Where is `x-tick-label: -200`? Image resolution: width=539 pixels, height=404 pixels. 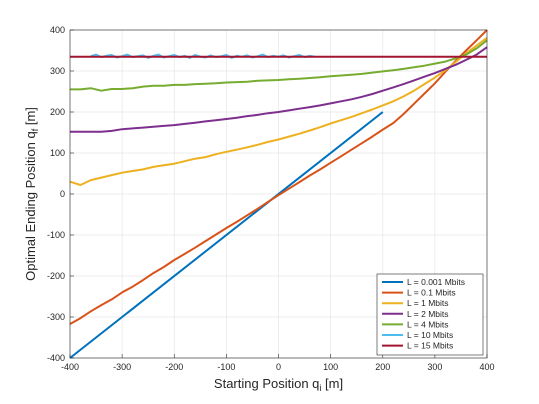
x-tick-label: -200 is located at coordinates (174, 367).